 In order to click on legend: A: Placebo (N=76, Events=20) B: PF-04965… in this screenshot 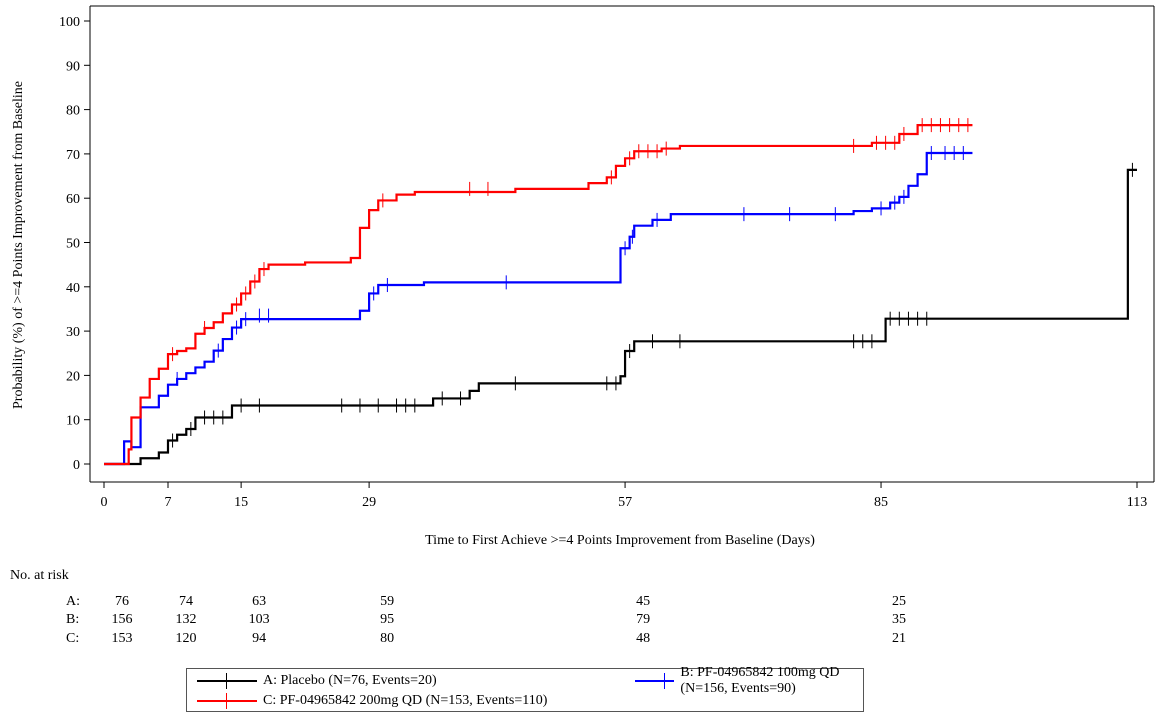, I will do `click(525, 688)`.